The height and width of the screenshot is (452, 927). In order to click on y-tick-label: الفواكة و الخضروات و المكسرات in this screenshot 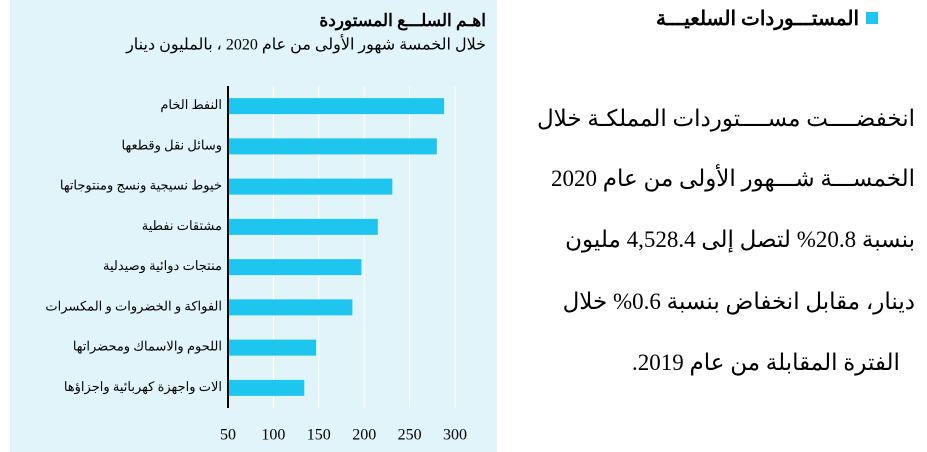, I will do `click(133, 306)`.